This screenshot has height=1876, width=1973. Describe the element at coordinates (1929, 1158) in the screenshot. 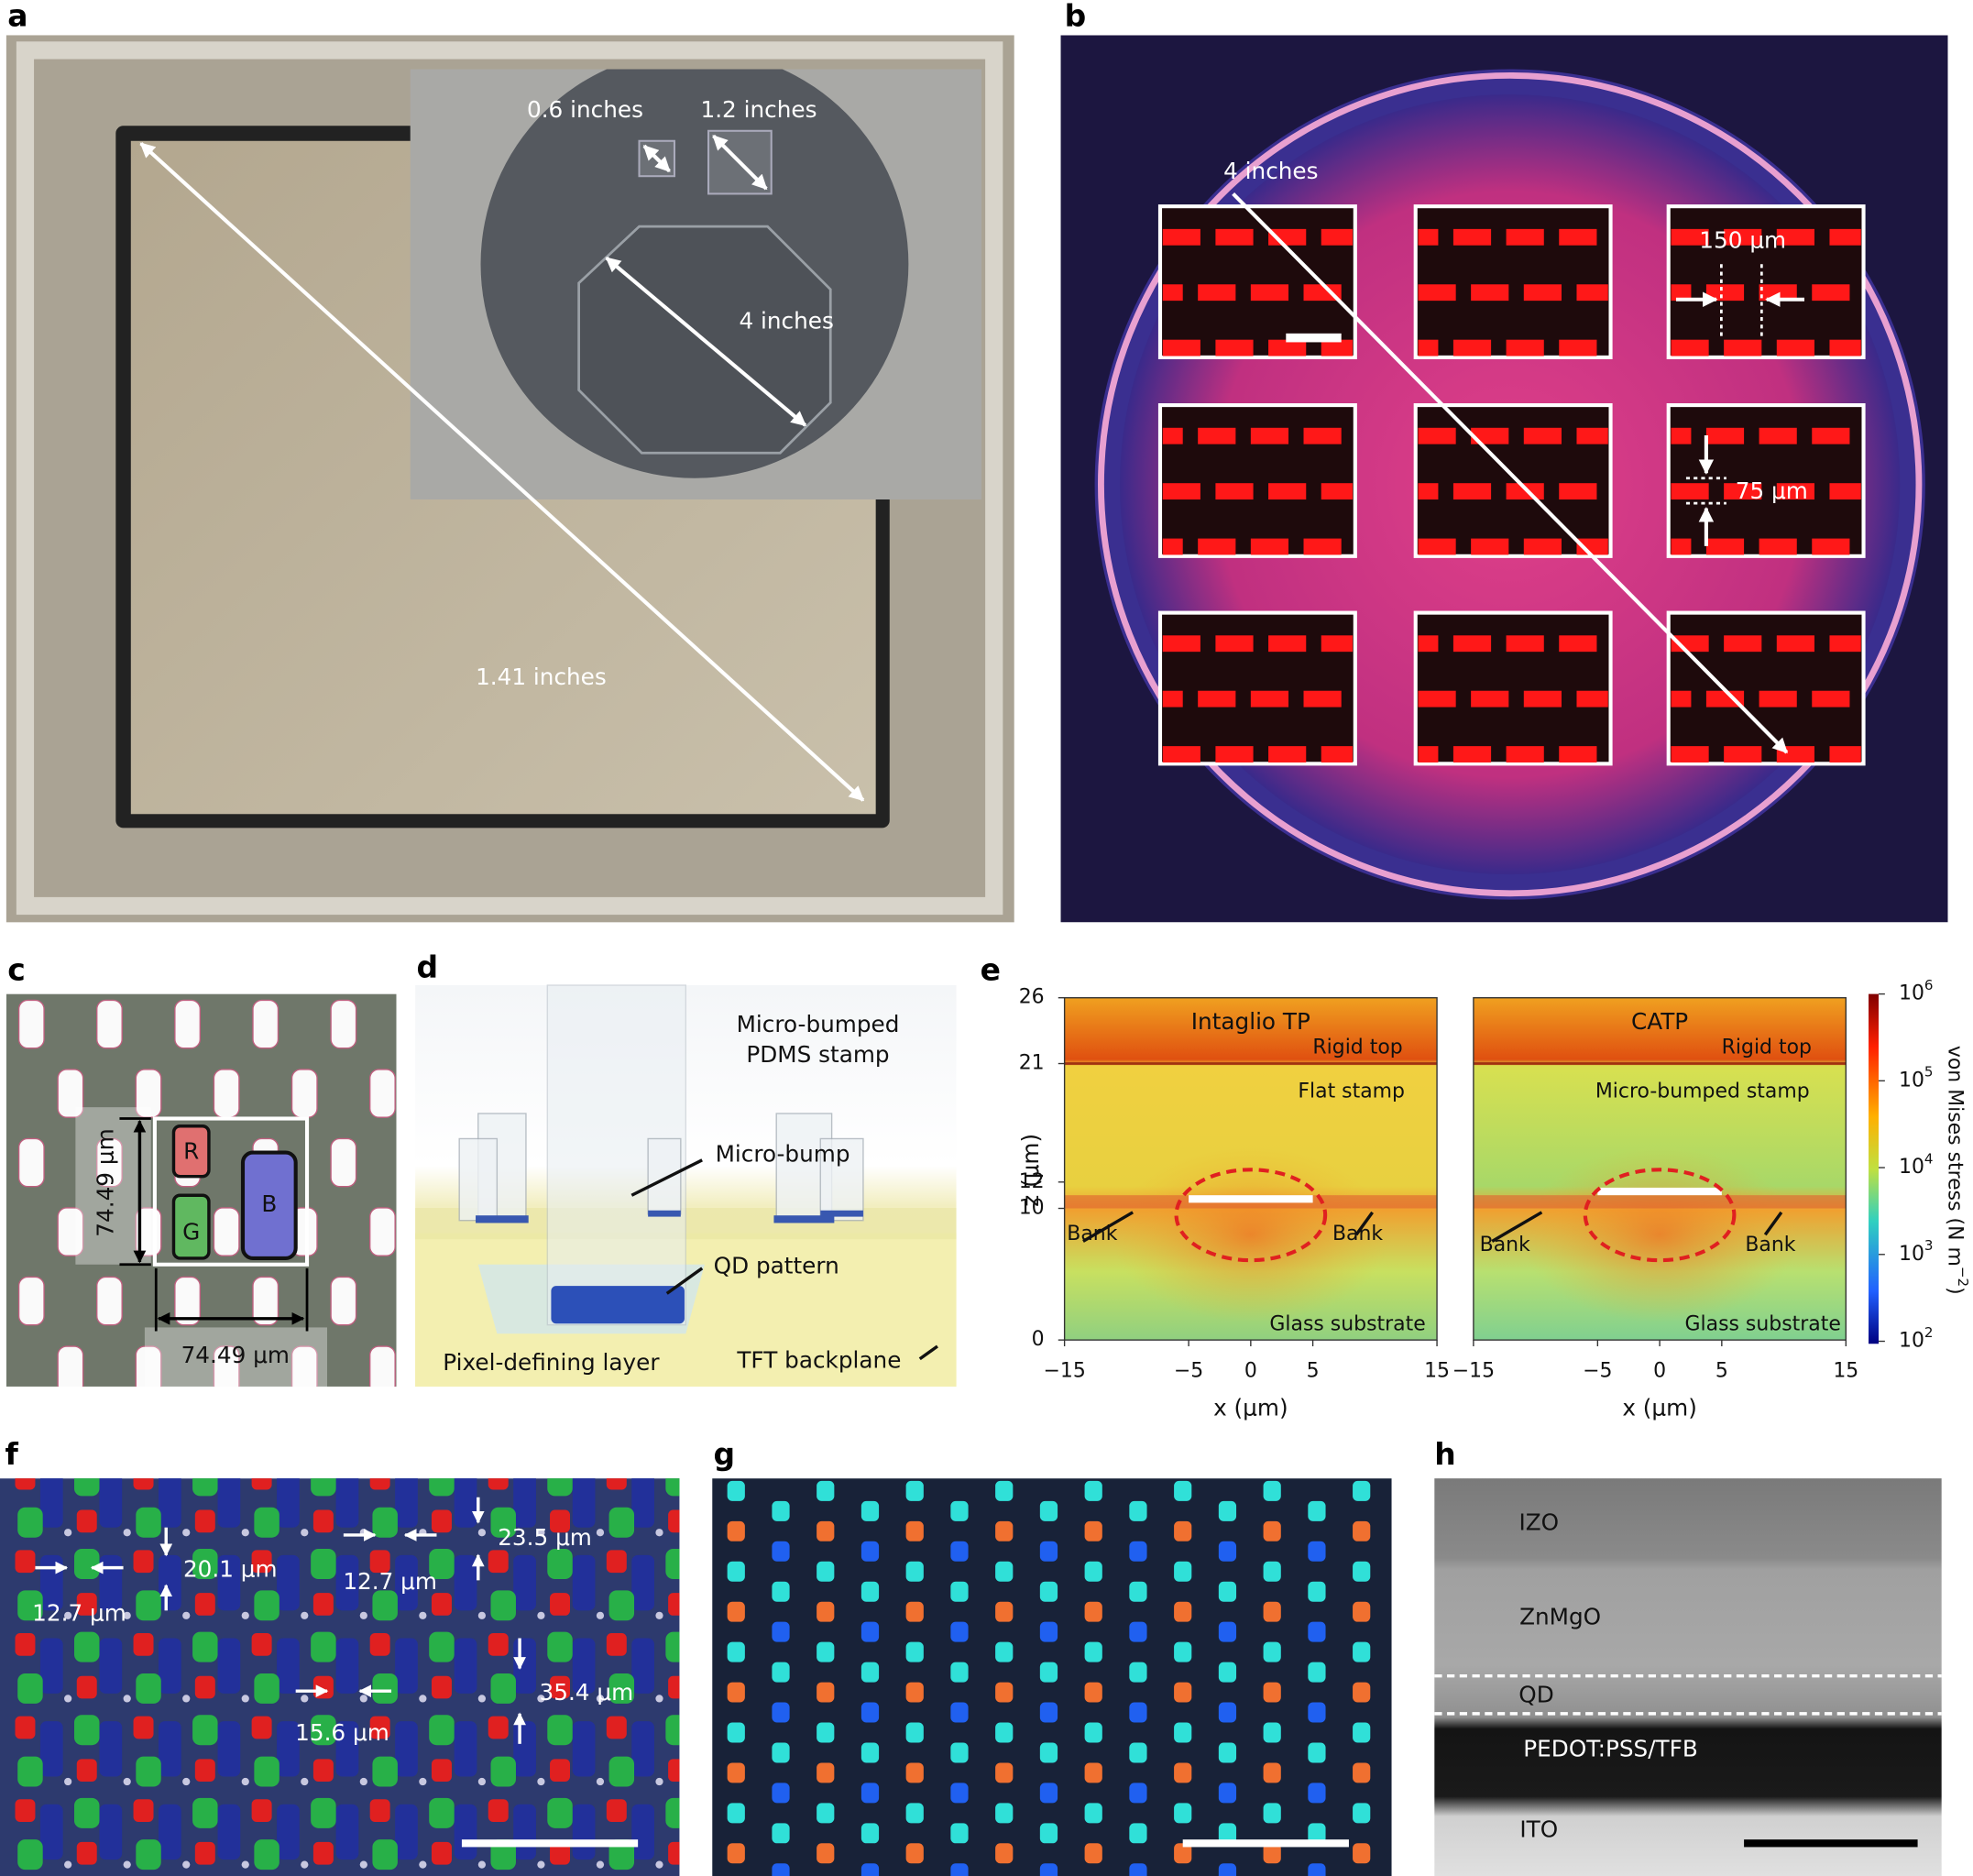

I see `colorbar-tick-exponent: 4` at that location.